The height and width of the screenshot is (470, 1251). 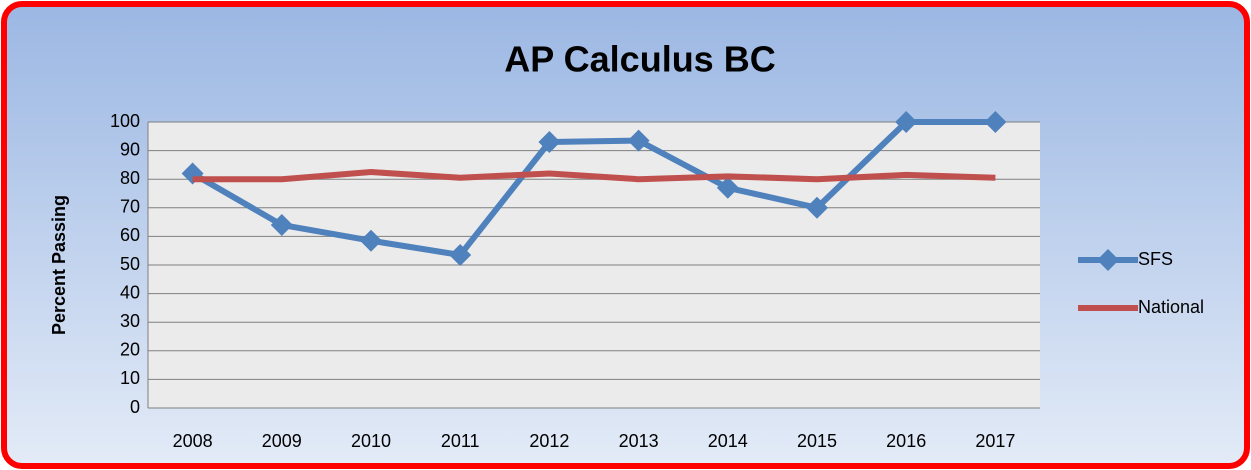 I want to click on y-tick-label: 80, so click(x=130, y=178).